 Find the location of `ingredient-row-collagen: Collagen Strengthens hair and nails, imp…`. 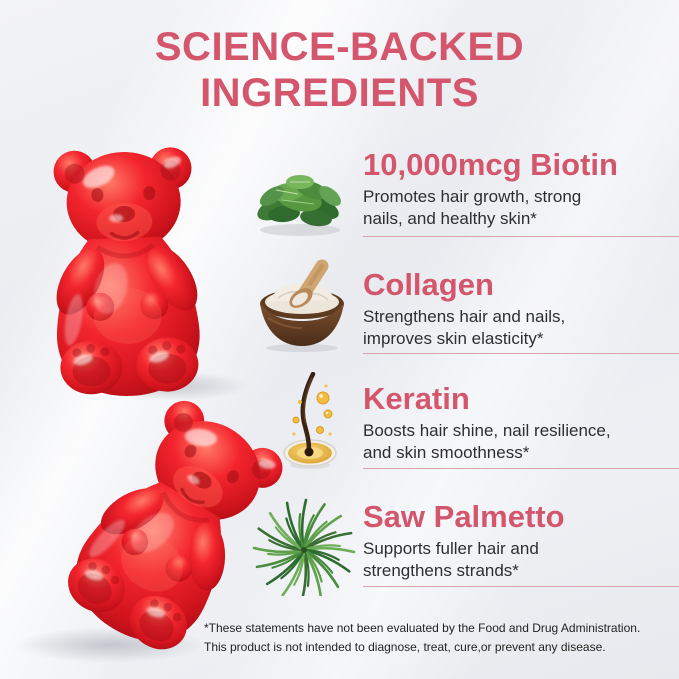

ingredient-row-collagen: Collagen Strengthens hair and nails, imp… is located at coordinates (459, 306).